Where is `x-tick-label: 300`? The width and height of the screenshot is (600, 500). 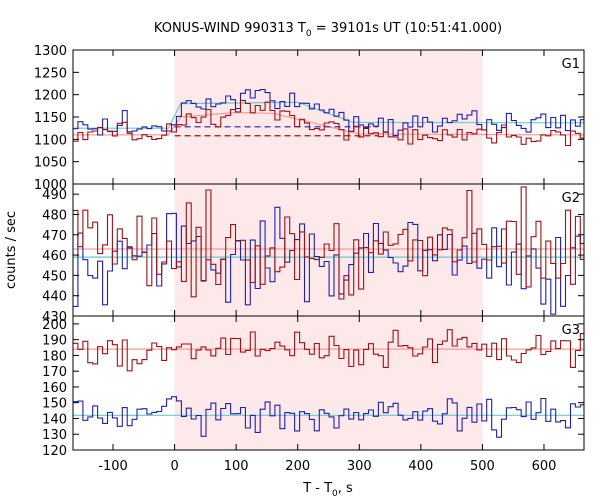 x-tick-label: 300 is located at coordinates (359, 466).